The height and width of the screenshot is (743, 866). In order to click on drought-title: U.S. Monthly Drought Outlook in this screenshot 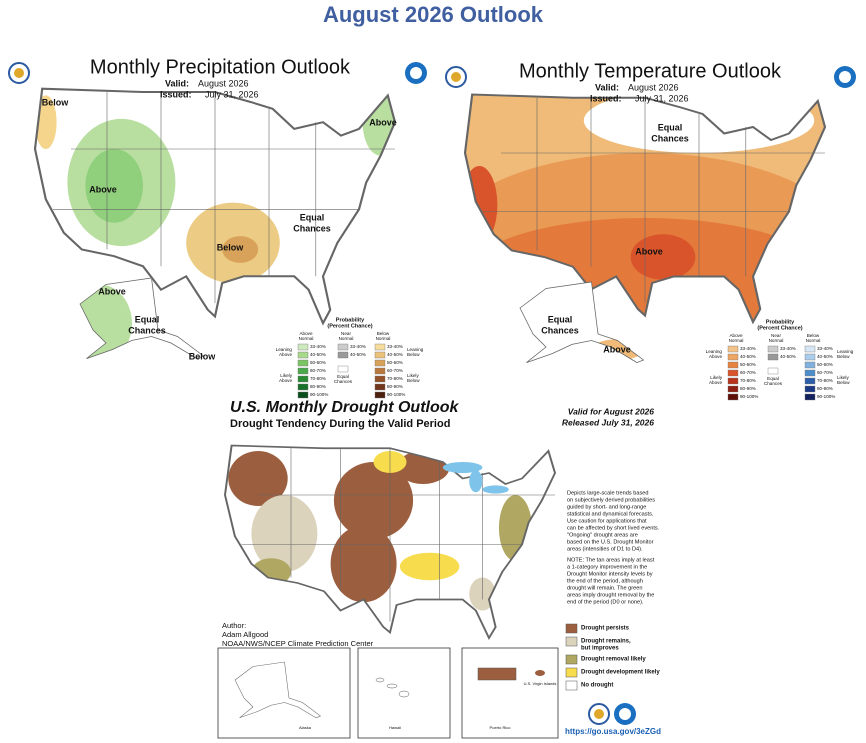, I will do `click(345, 407)`.